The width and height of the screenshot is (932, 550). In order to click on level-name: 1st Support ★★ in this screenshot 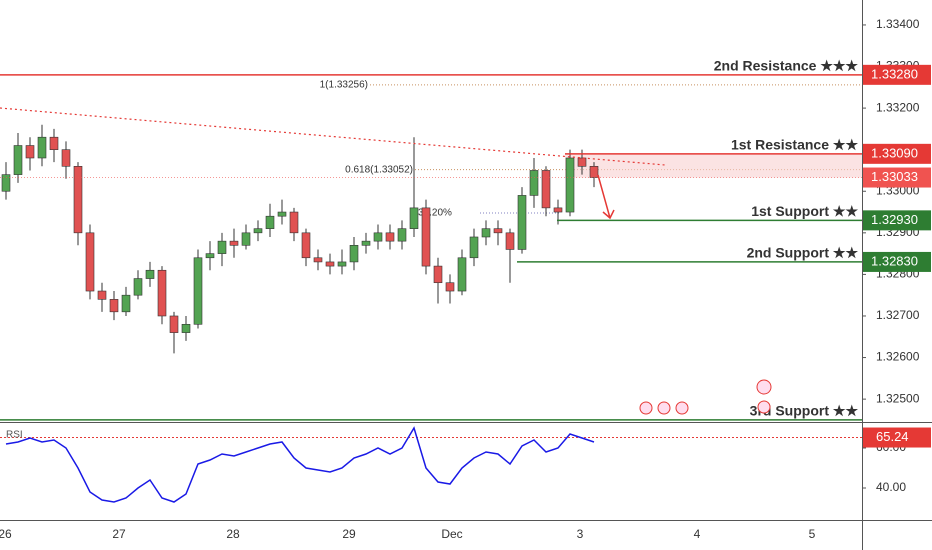, I will do `click(804, 211)`.